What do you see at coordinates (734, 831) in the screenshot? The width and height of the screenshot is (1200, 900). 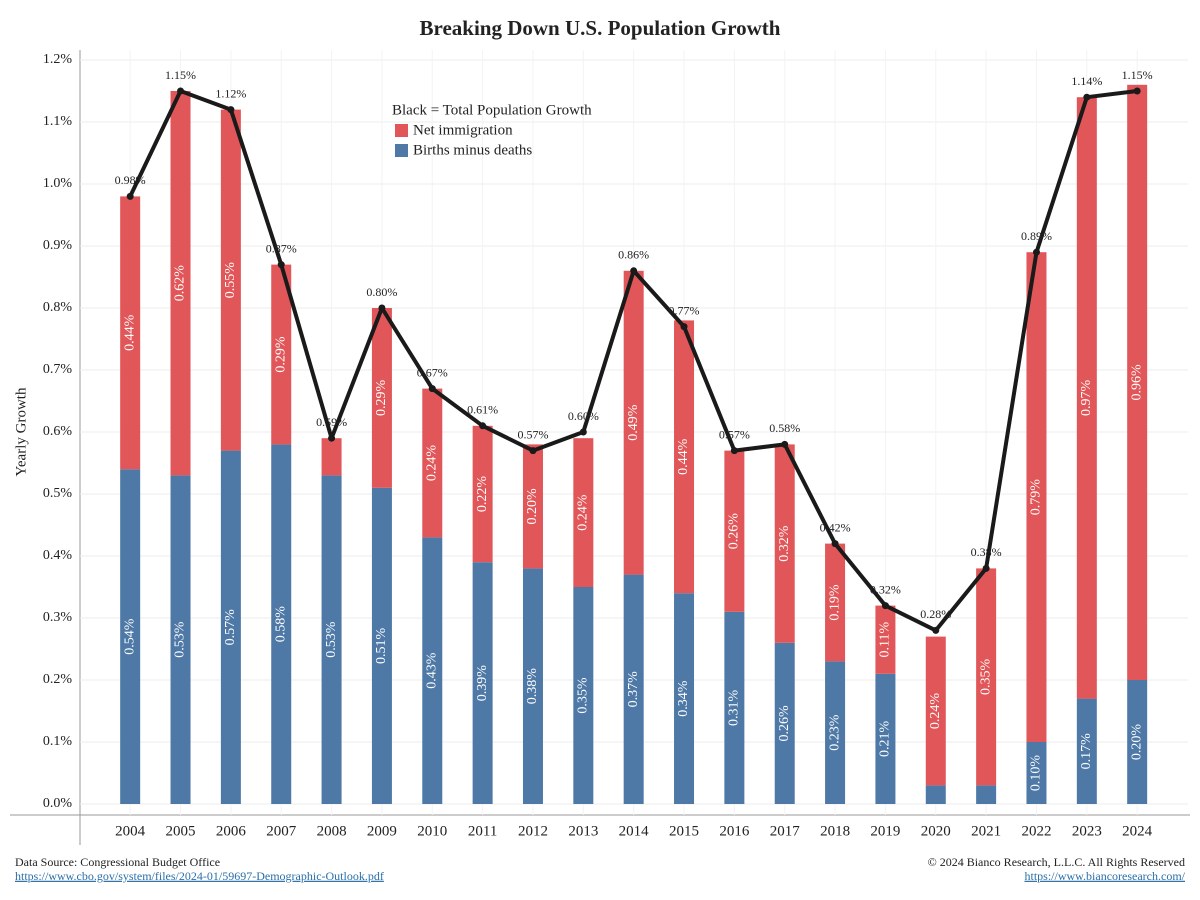 I see `x-tick-label: 2016` at bounding box center [734, 831].